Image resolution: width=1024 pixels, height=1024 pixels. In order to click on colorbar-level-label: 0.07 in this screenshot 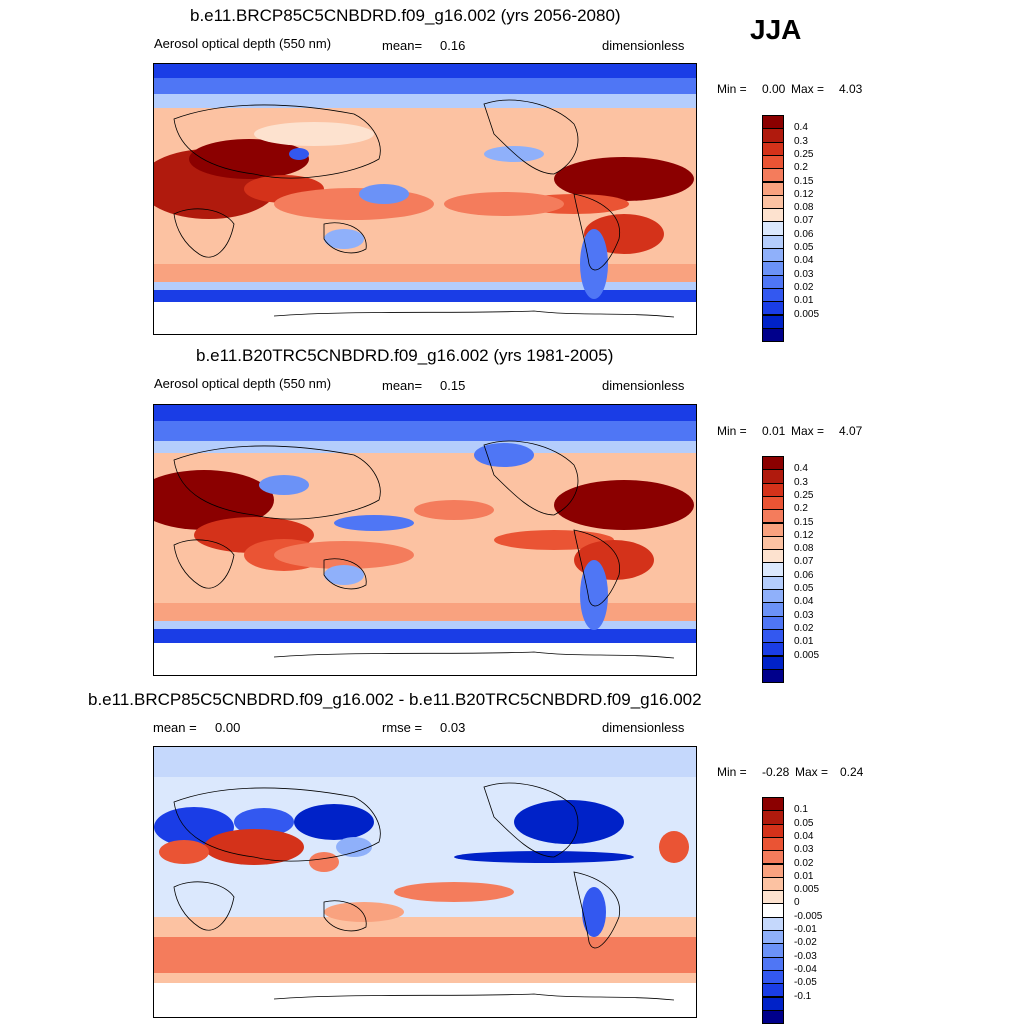, I will do `click(804, 562)`.